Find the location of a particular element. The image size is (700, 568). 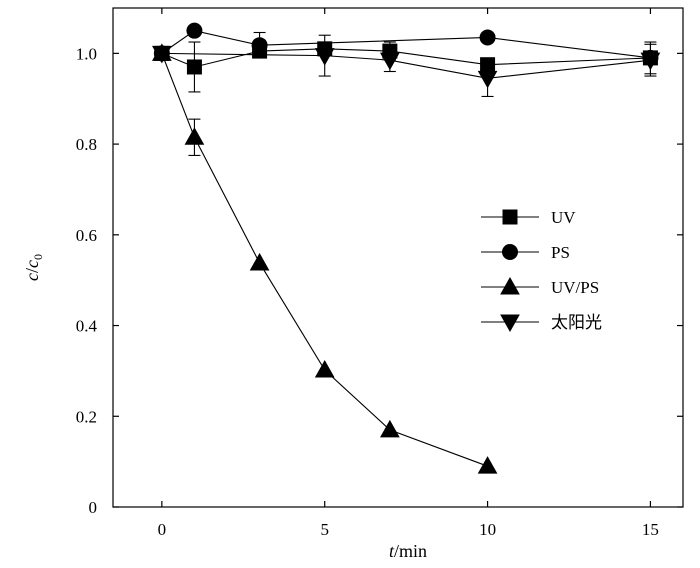

legend-item: 太阳光 is located at coordinates (541, 323).